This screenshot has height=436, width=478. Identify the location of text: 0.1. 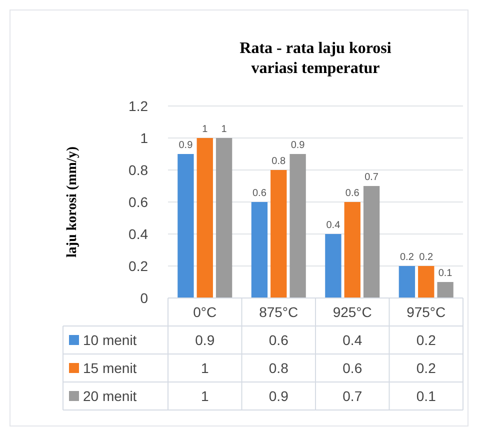
(426, 396).